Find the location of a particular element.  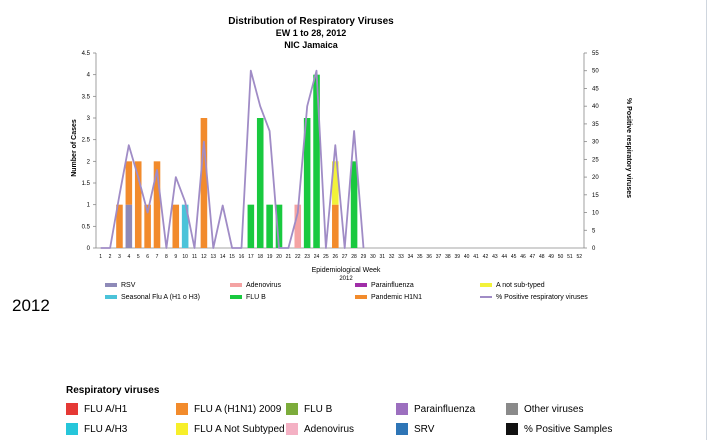

legend-swatch-pandemic-h1n1 is located at coordinates (361, 297).